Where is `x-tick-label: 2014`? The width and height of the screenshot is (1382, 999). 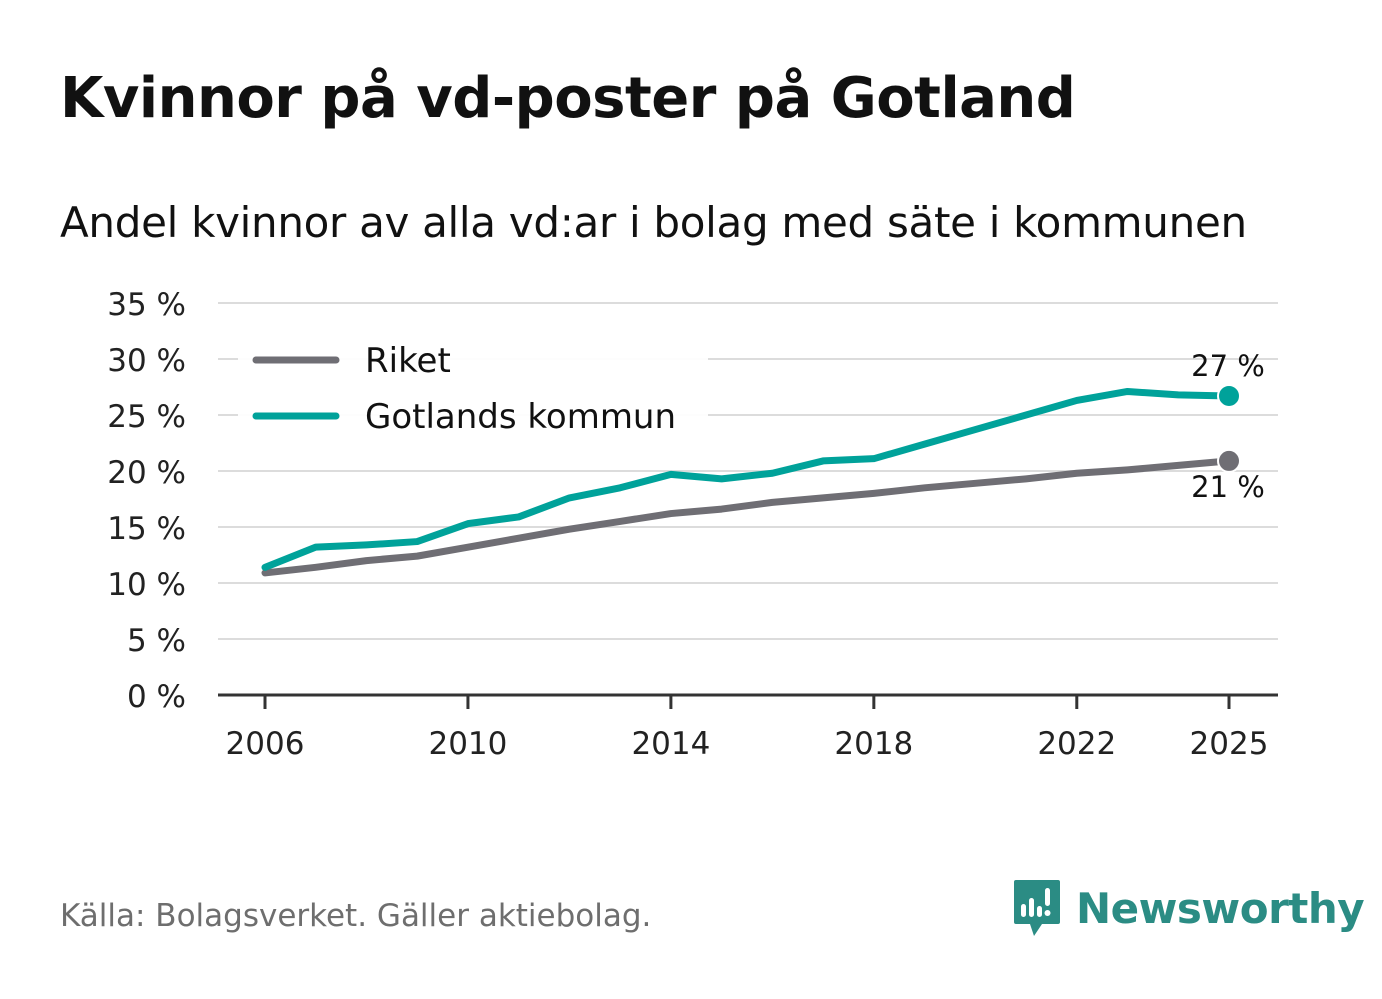 x-tick-label: 2014 is located at coordinates (670, 744).